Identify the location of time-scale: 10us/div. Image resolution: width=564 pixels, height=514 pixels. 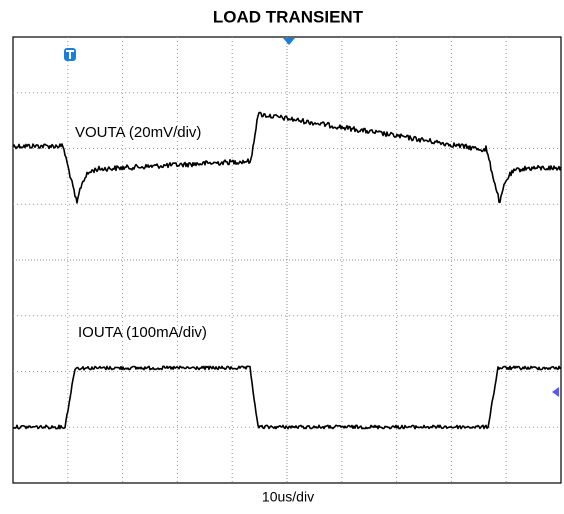
(288, 497).